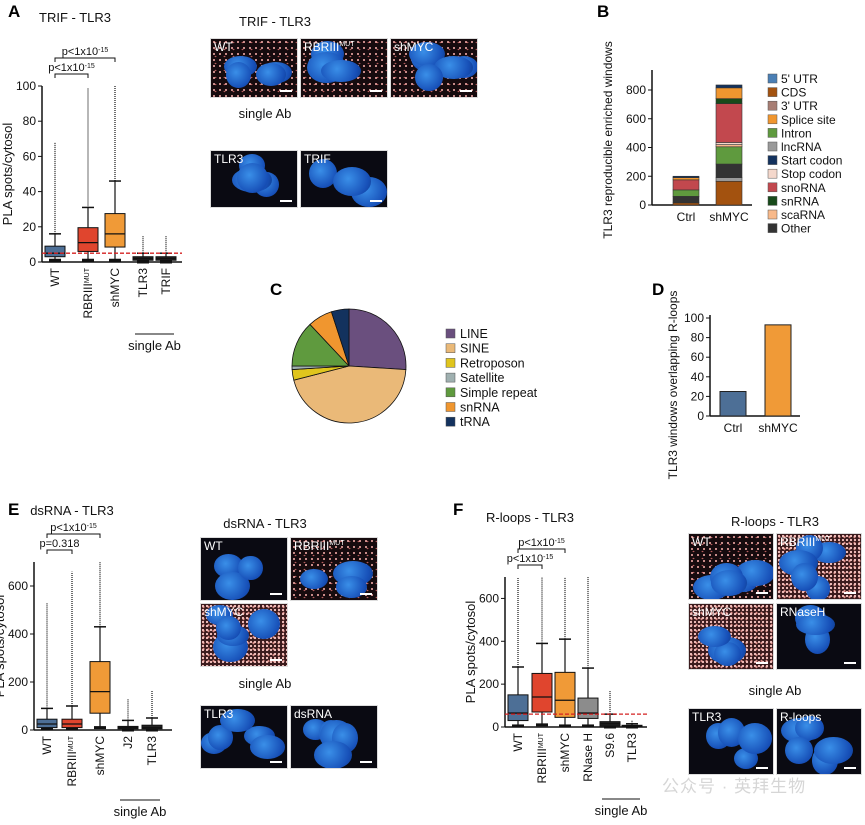  I want to click on text-main: tRNA, so click(475, 422).